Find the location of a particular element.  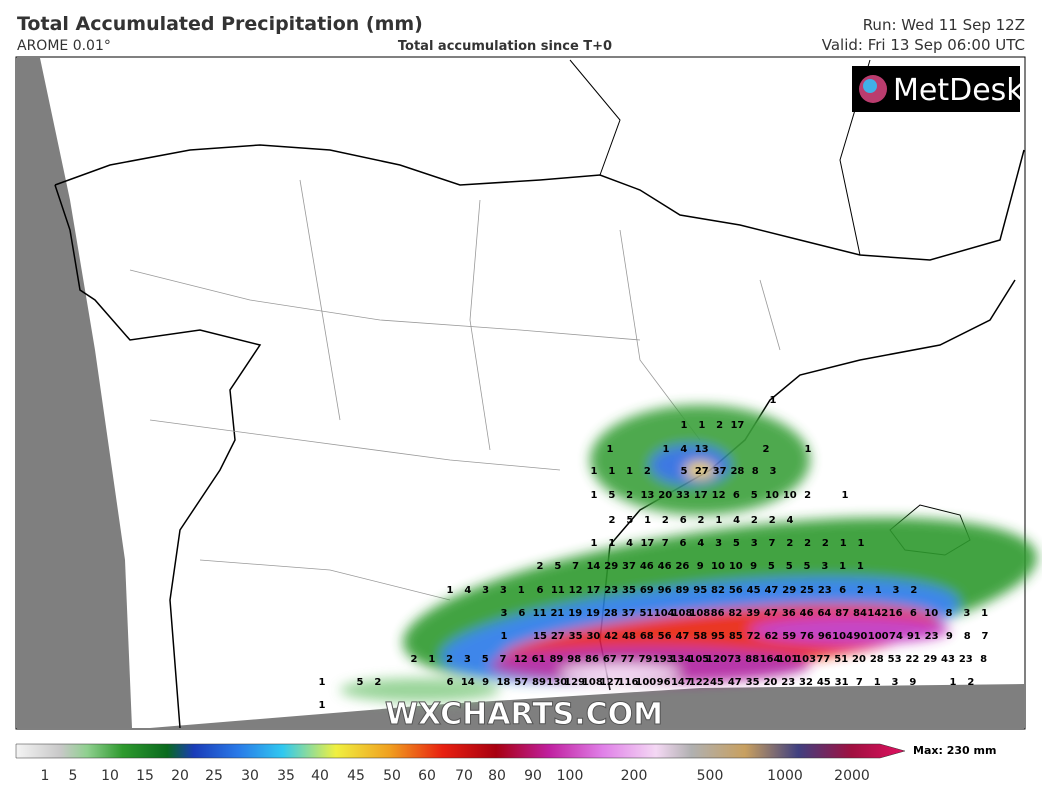

grid-value: 95 is located at coordinates (718, 636).